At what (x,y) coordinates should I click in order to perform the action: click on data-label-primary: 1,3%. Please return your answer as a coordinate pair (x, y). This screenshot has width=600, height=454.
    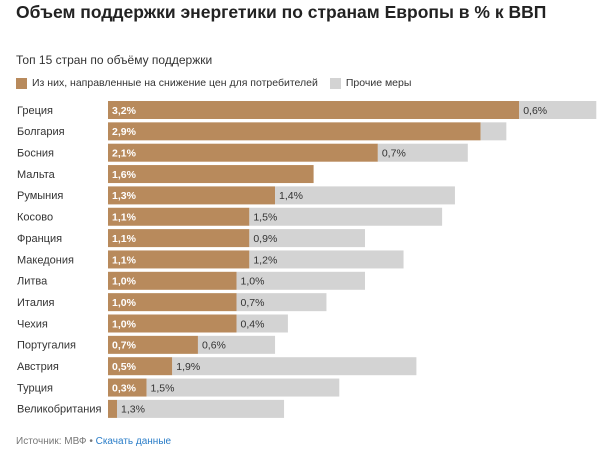
    Looking at the image, I should click on (124, 196).